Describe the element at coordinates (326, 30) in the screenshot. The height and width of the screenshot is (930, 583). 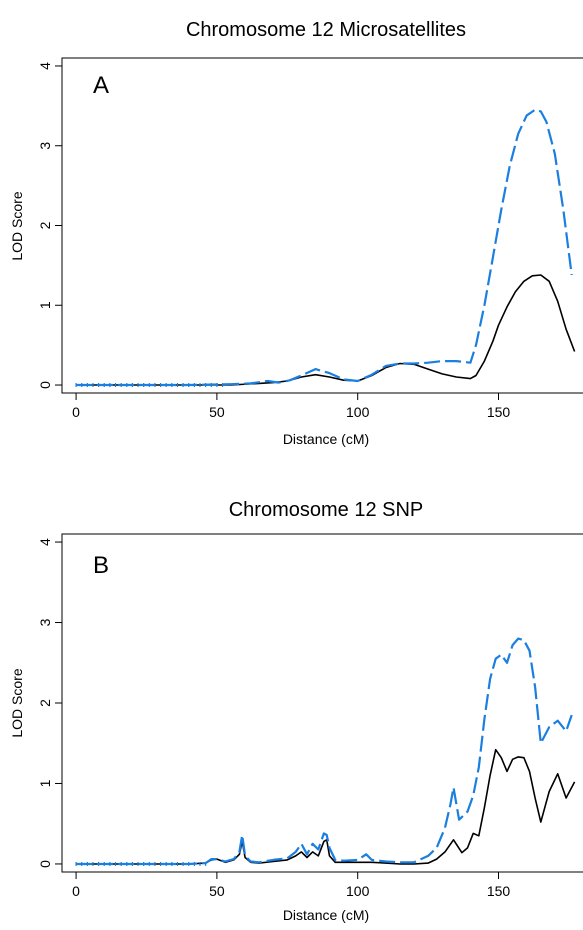
I see `chart-title: Chromosome 12 Microsatellites` at that location.